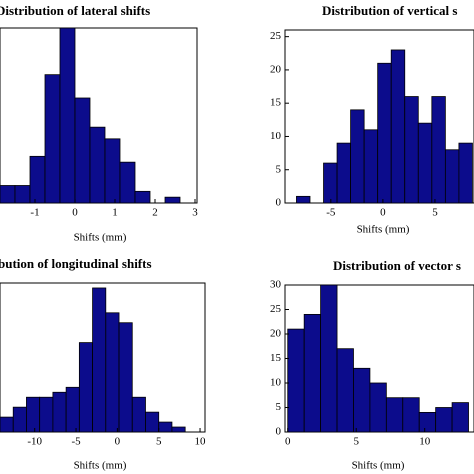 The image size is (474, 474). Describe the element at coordinates (34, 442) in the screenshot. I see `x-tick-label: -10` at that location.